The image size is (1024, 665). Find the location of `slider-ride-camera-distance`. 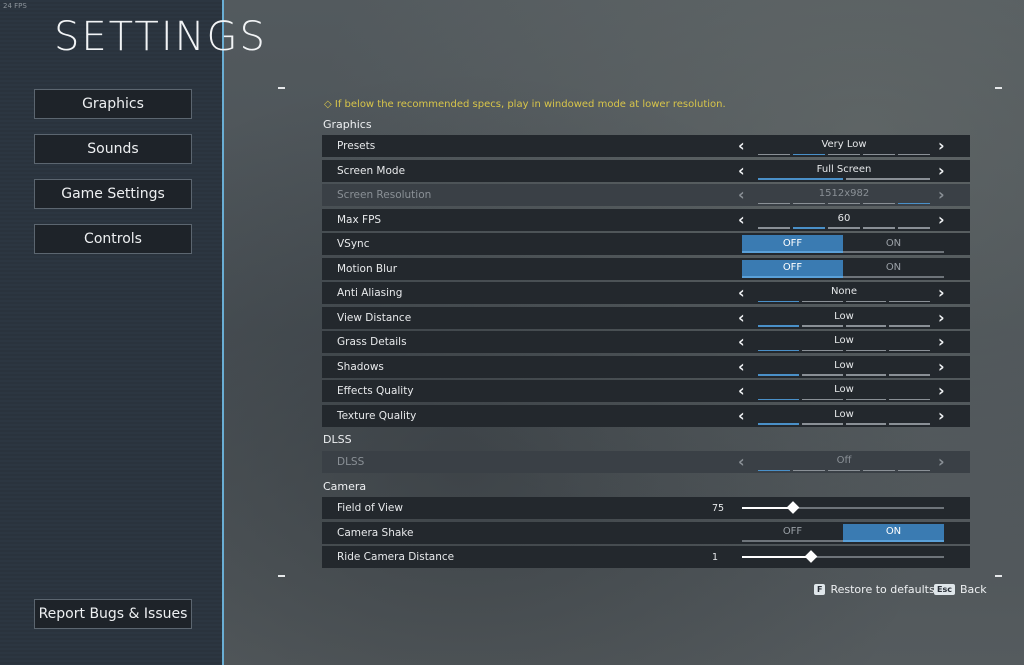

slider-ride-camera-distance is located at coordinates (843, 556).